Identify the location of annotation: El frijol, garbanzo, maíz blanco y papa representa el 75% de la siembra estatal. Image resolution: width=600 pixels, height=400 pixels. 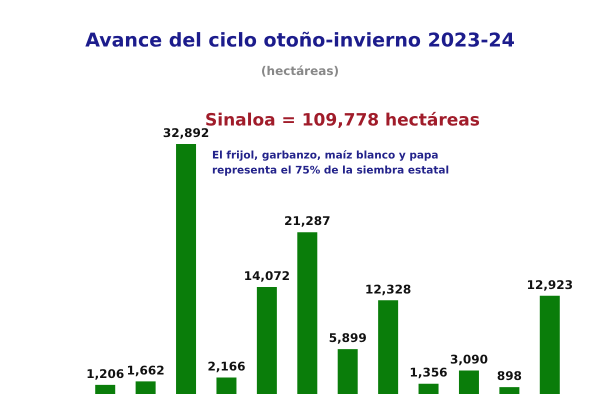
(331, 163).